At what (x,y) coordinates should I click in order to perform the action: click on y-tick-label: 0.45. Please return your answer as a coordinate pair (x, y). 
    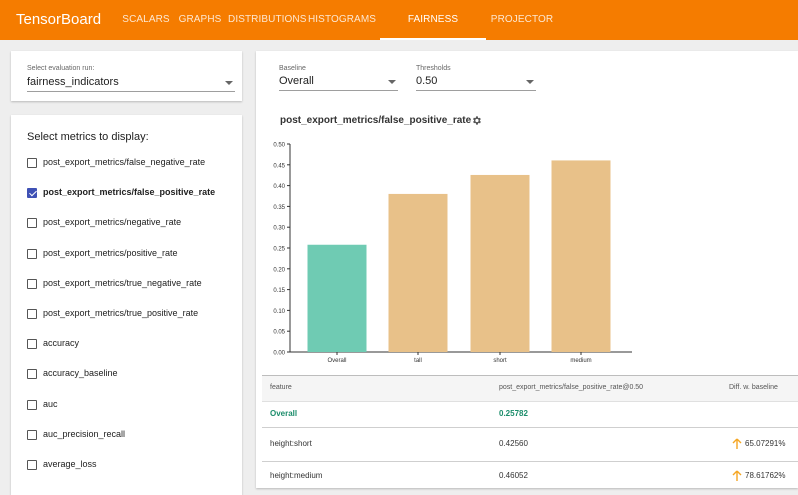
    Looking at the image, I should click on (279, 166).